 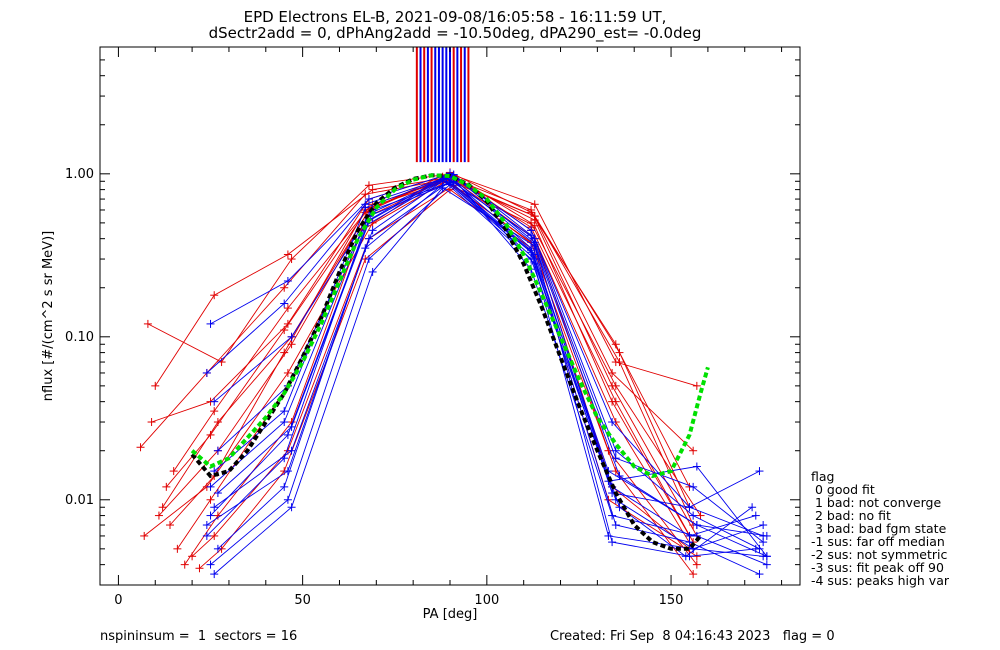 What do you see at coordinates (671, 600) in the screenshot?
I see `x-tick-label: 150` at bounding box center [671, 600].